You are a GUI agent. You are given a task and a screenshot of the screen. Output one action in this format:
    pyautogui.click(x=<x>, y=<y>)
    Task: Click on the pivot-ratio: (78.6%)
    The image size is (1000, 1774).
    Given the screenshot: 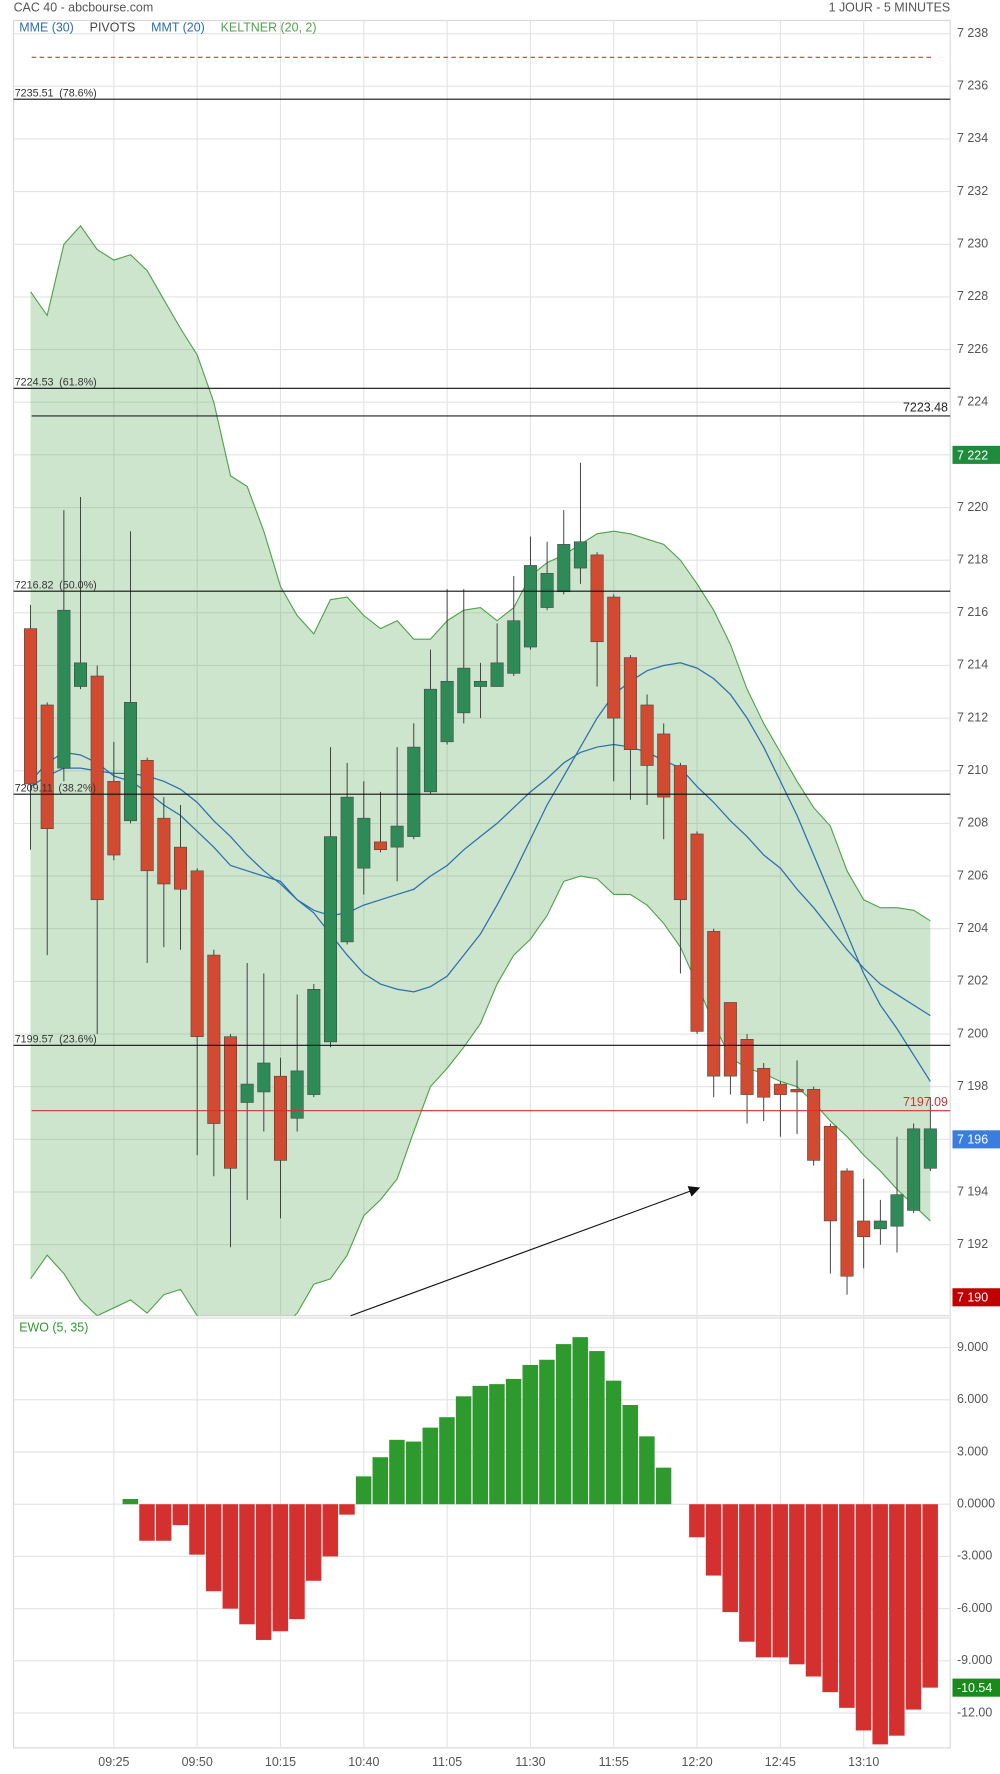 What is the action you would take?
    pyautogui.click(x=78, y=93)
    